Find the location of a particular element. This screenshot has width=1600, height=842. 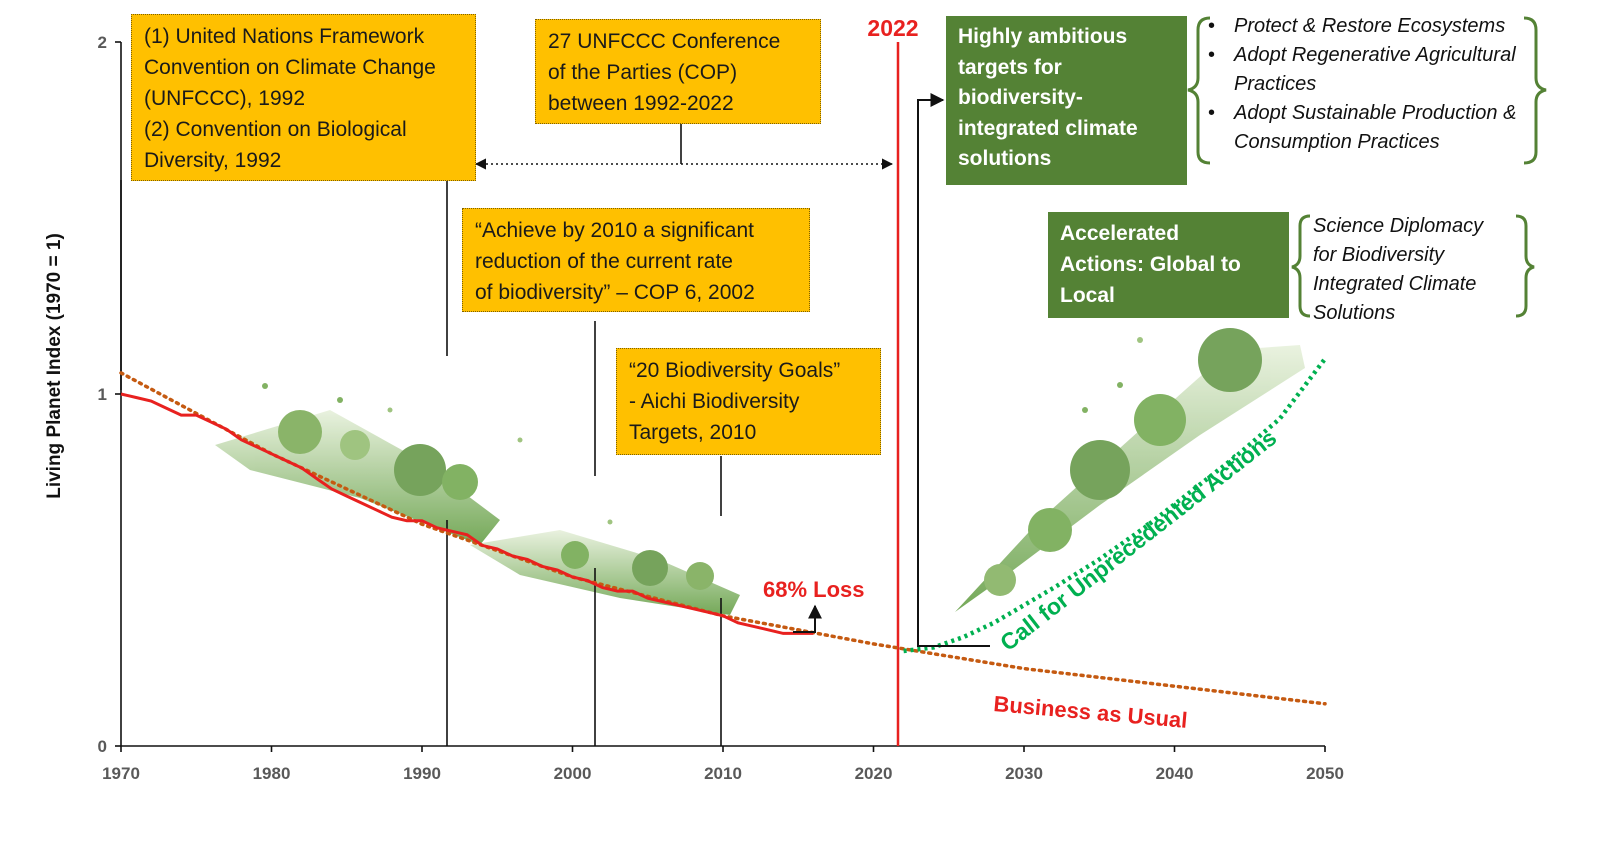

diplomacy-left-brace is located at coordinates (1301, 266).